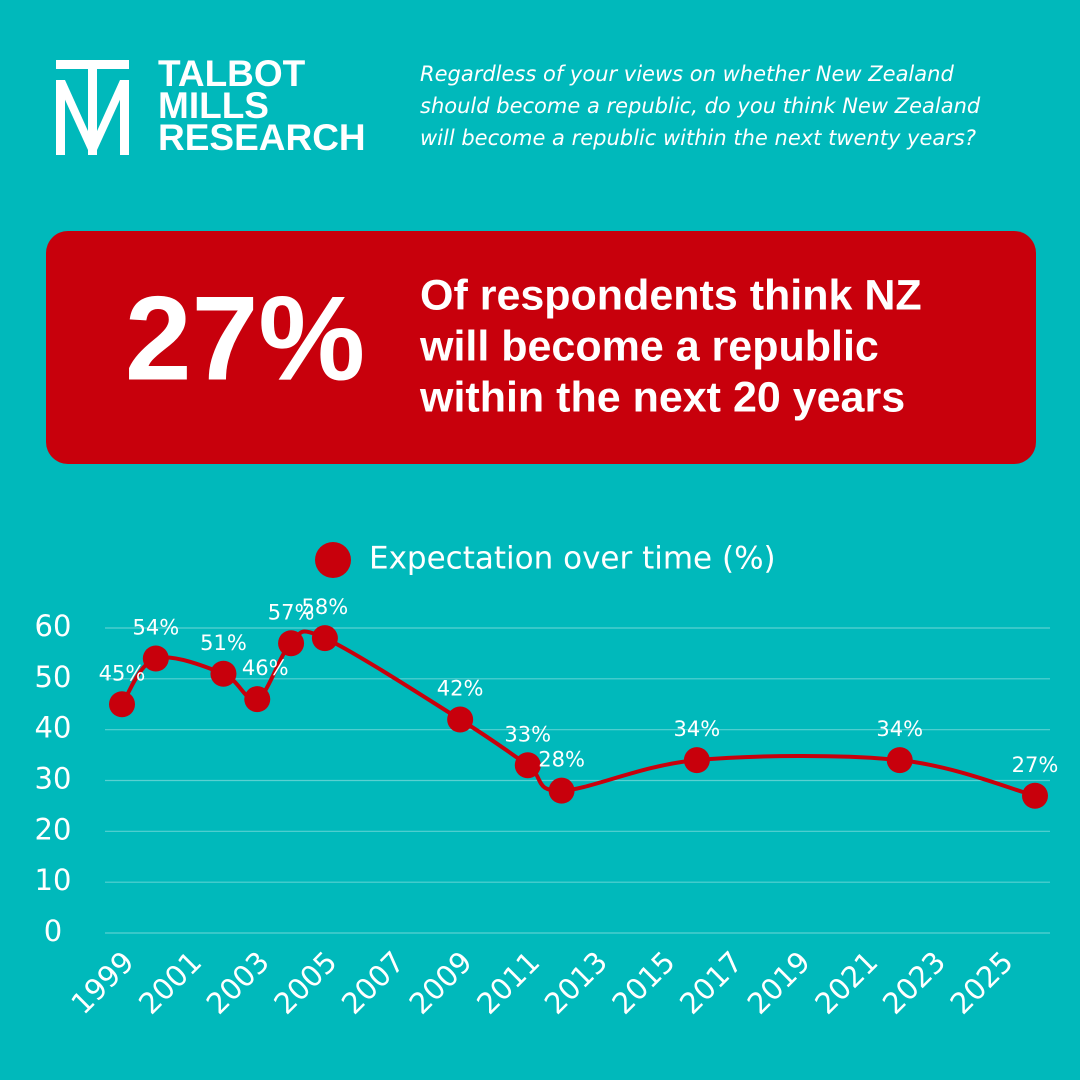 The height and width of the screenshot is (1080, 1080). I want to click on data-label: 27%, so click(1035, 765).